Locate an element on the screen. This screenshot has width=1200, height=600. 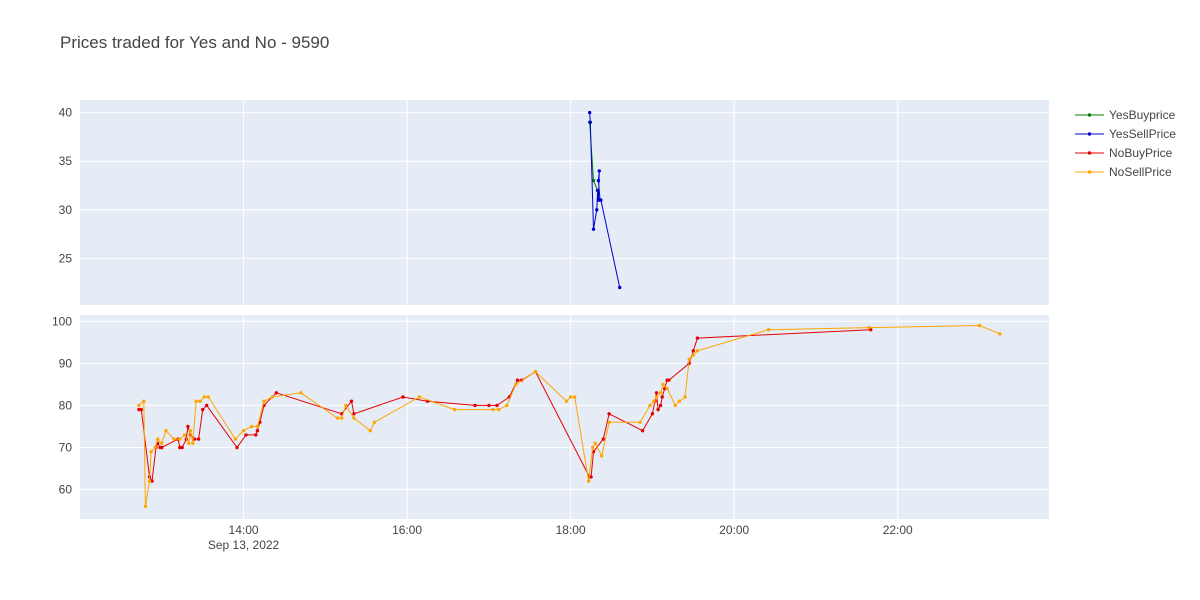
legend-item-YesBuyprice: YesBuyprice is located at coordinates (1125, 115).